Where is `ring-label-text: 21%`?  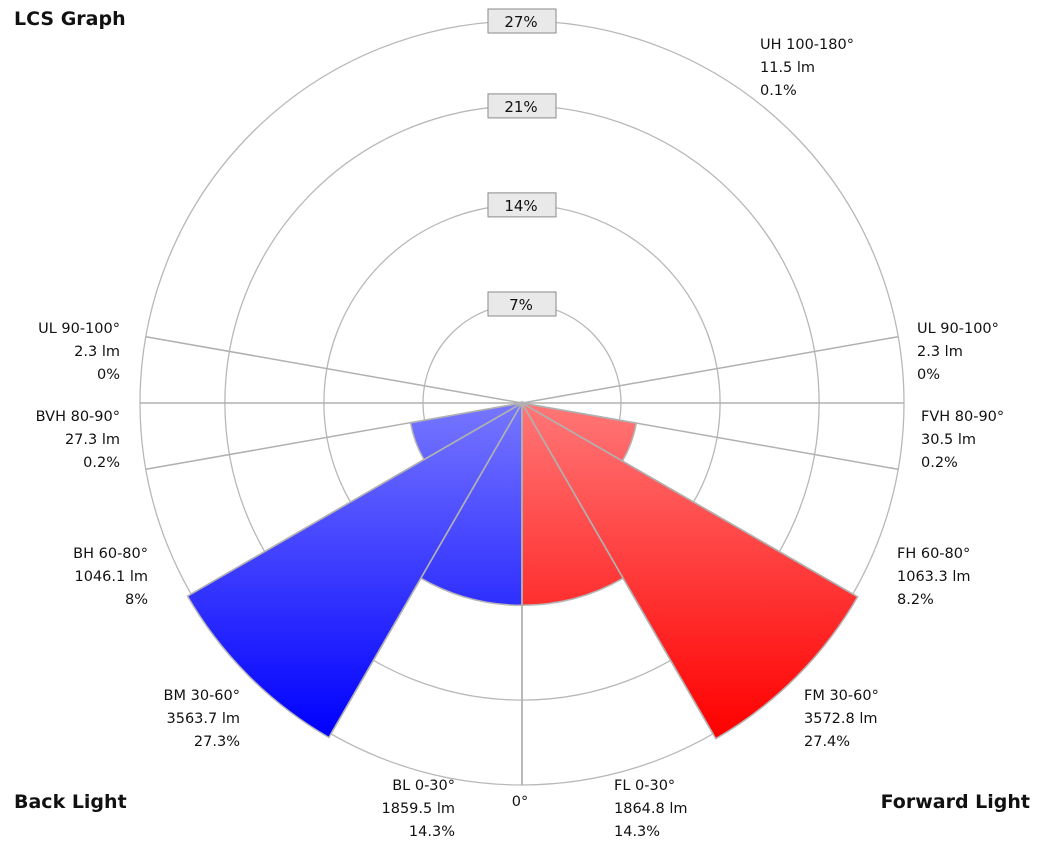
ring-label-text: 21% is located at coordinates (520, 107).